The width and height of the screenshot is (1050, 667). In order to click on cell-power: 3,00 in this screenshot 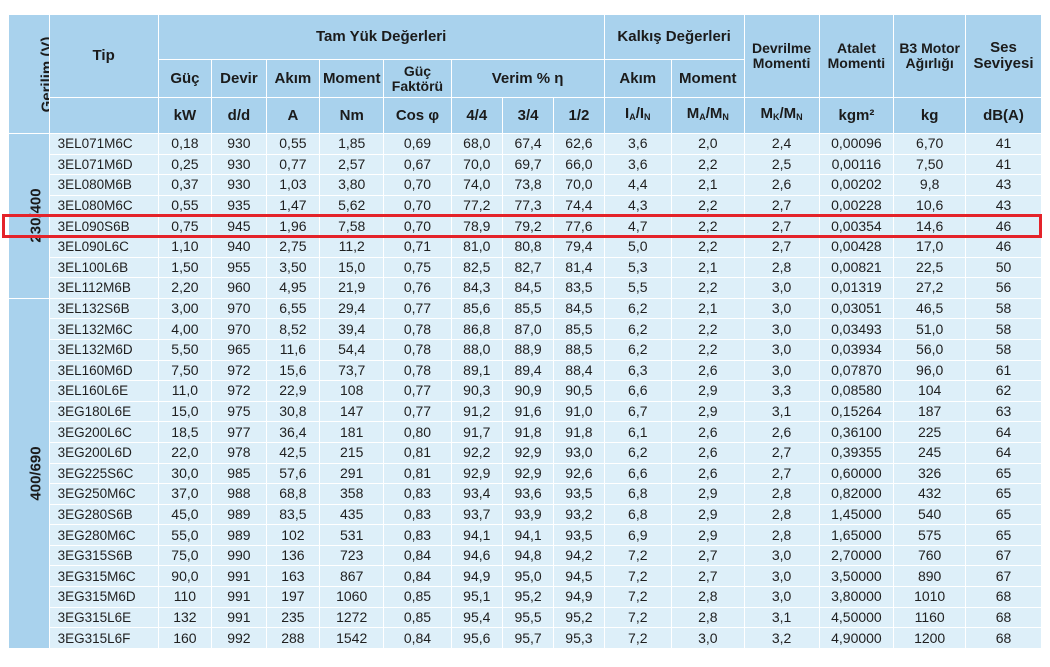, I will do `click(185, 308)`.